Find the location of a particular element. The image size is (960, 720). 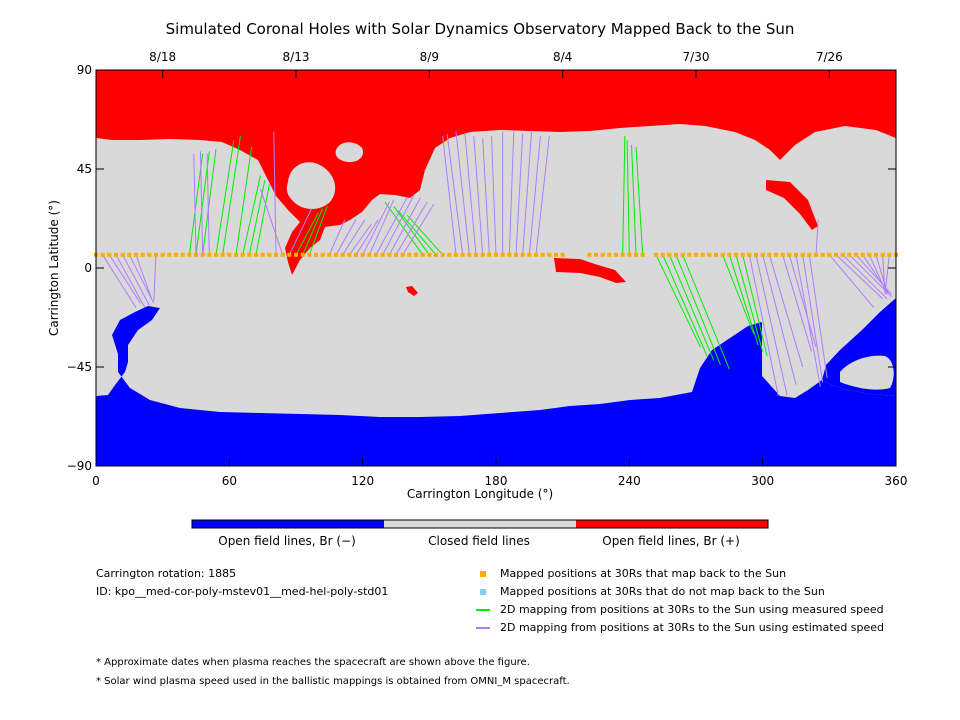

positive-hole-patch is located at coordinates (590, 270).